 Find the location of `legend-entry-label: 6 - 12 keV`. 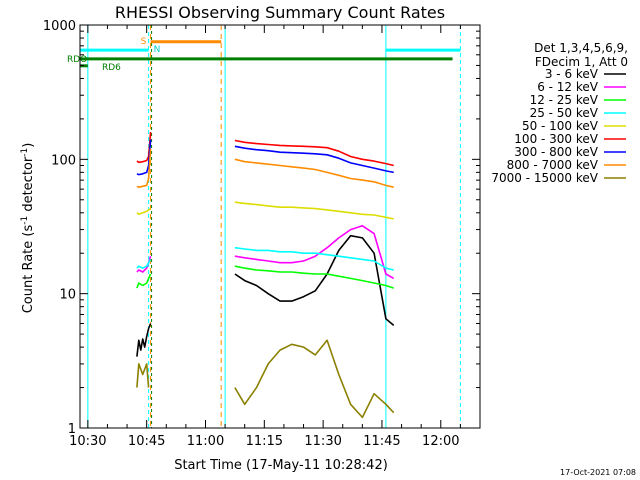

legend-entry-label: 6 - 12 keV is located at coordinates (568, 87).